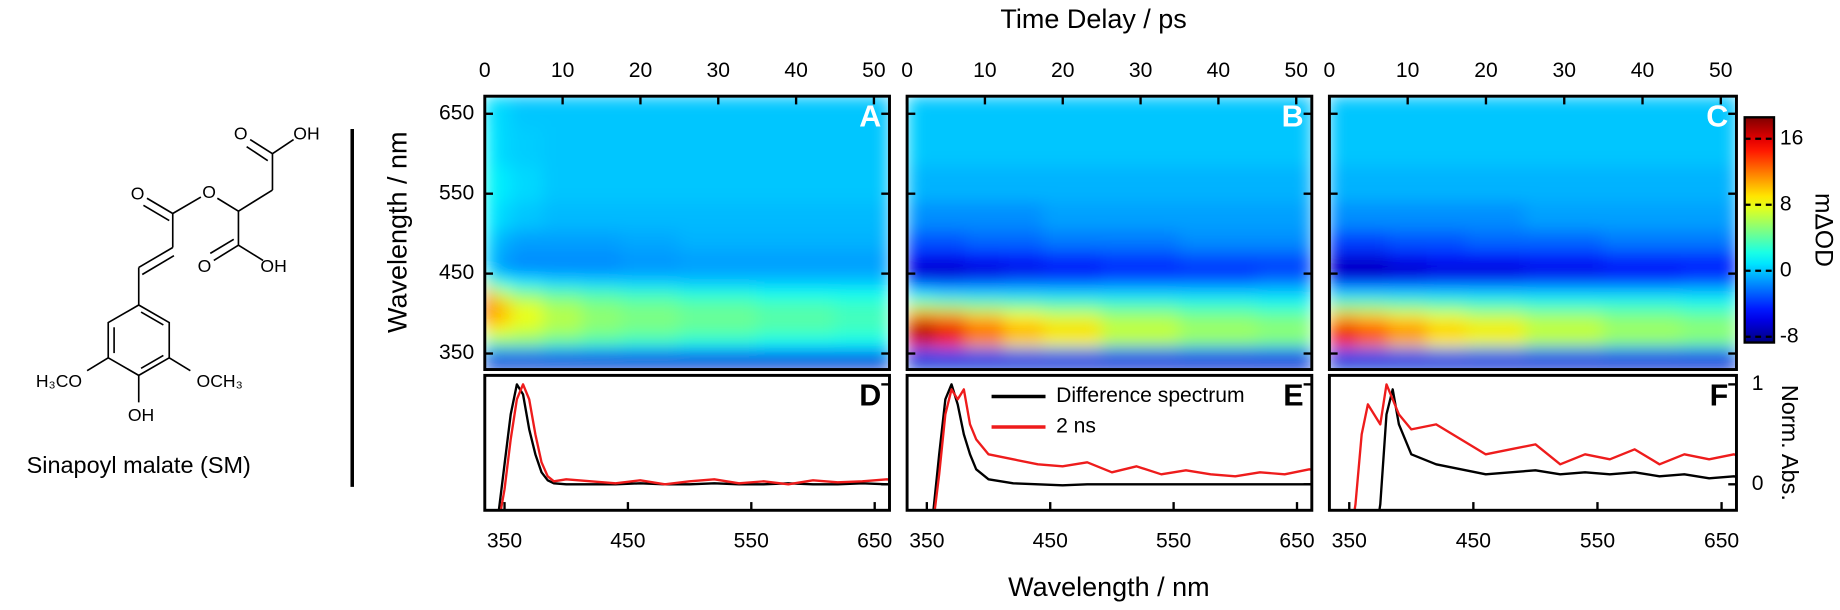 This screenshot has width=1840, height=610. Describe the element at coordinates (59, 381) in the screenshot. I see `atom-label: H₃CO` at that location.